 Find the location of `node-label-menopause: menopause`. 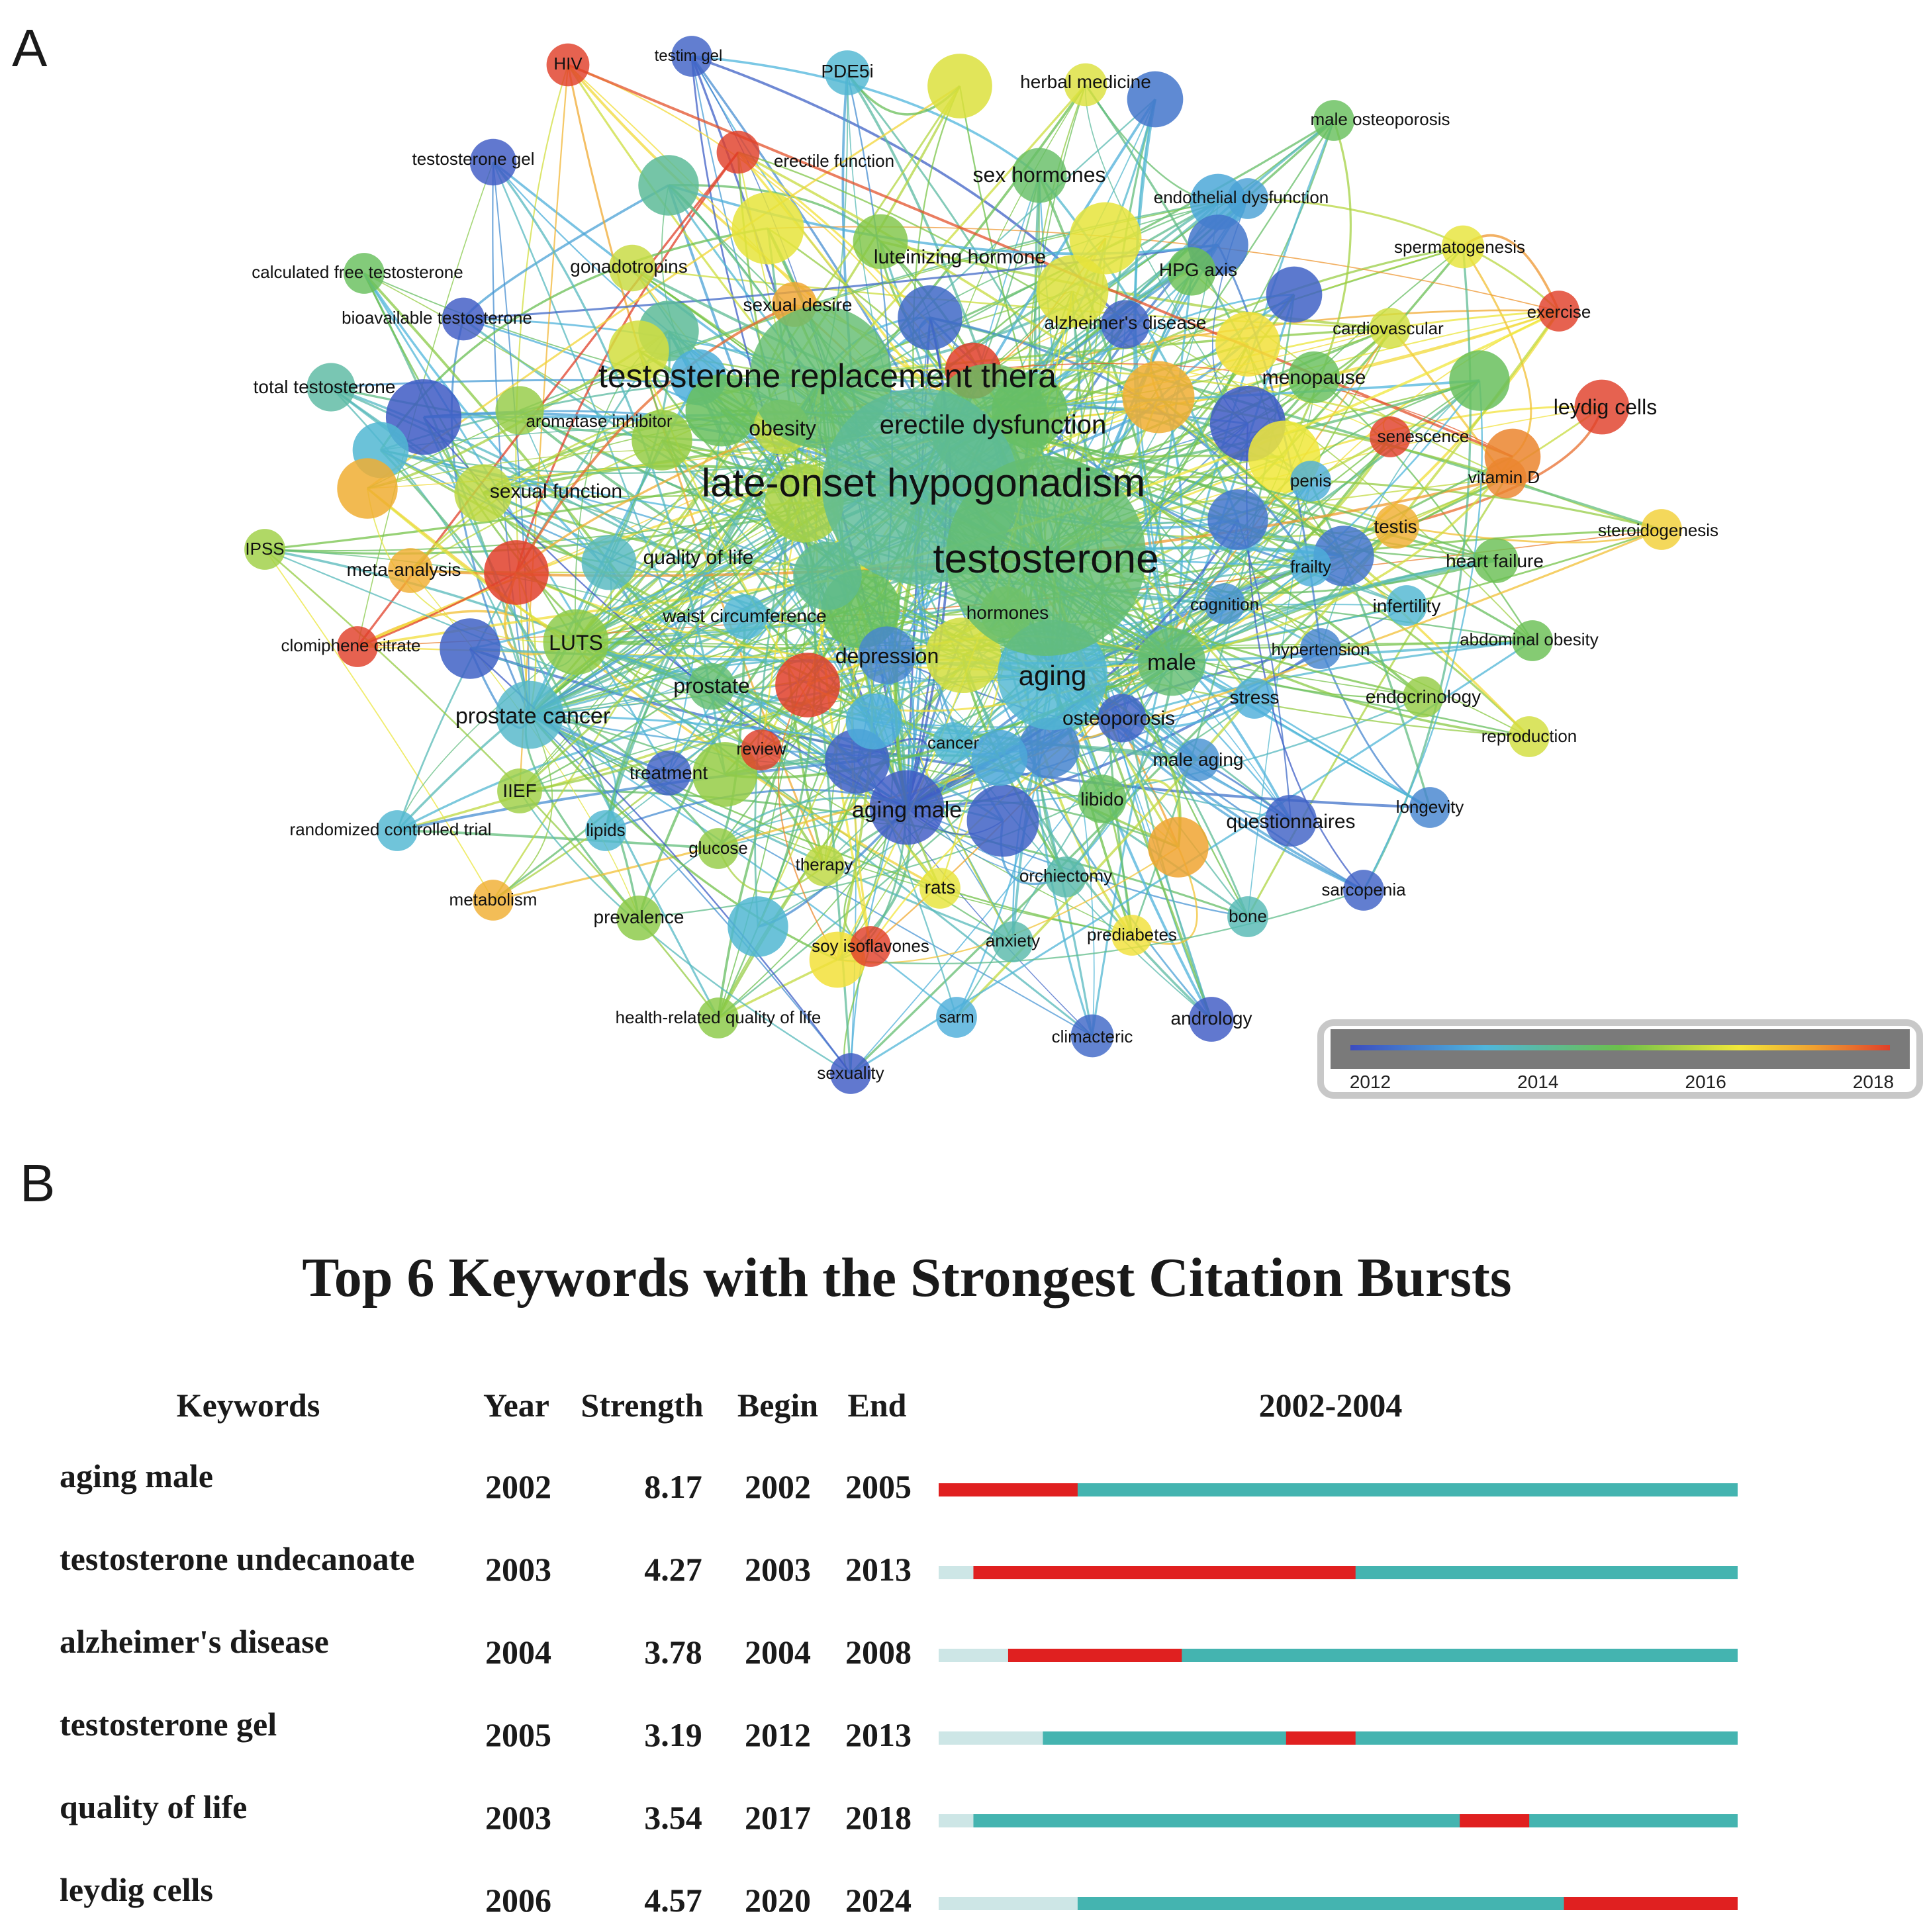

node-label-menopause: menopause is located at coordinates (1314, 378).